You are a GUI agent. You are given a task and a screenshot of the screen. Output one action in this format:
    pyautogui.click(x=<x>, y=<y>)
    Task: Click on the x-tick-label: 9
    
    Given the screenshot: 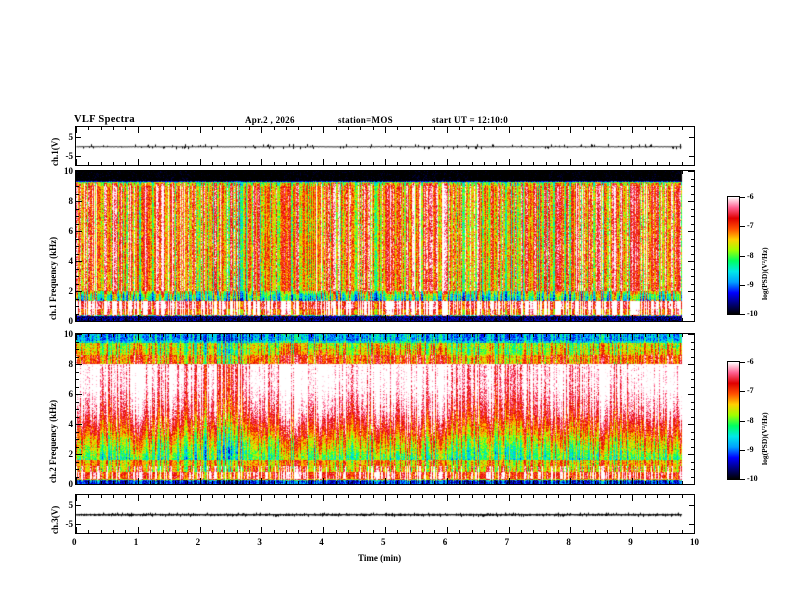 What is the action you would take?
    pyautogui.click(x=630, y=542)
    